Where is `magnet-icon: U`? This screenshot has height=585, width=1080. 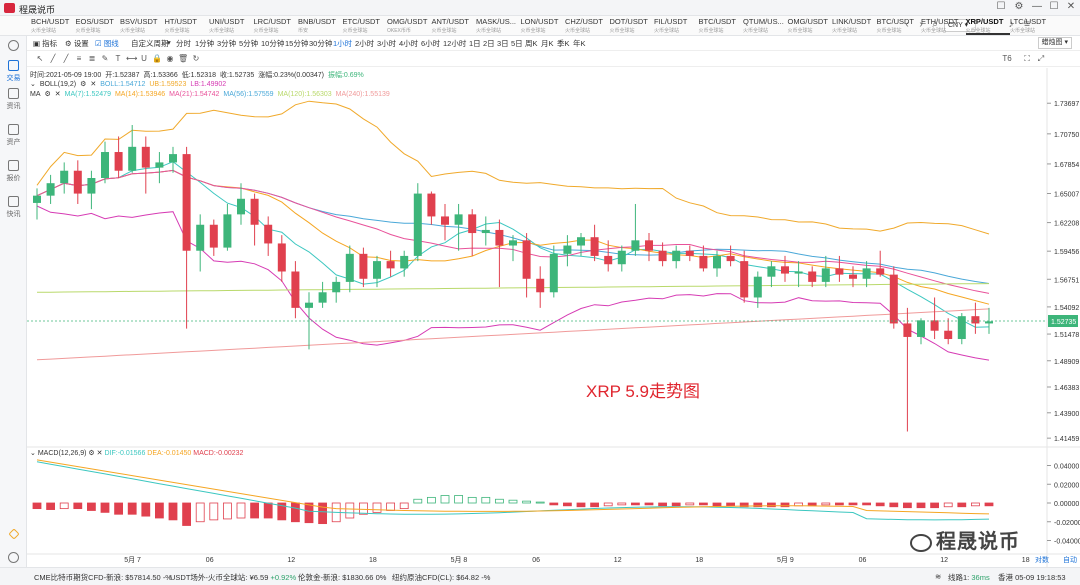
magnet-icon: U is located at coordinates (144, 58).